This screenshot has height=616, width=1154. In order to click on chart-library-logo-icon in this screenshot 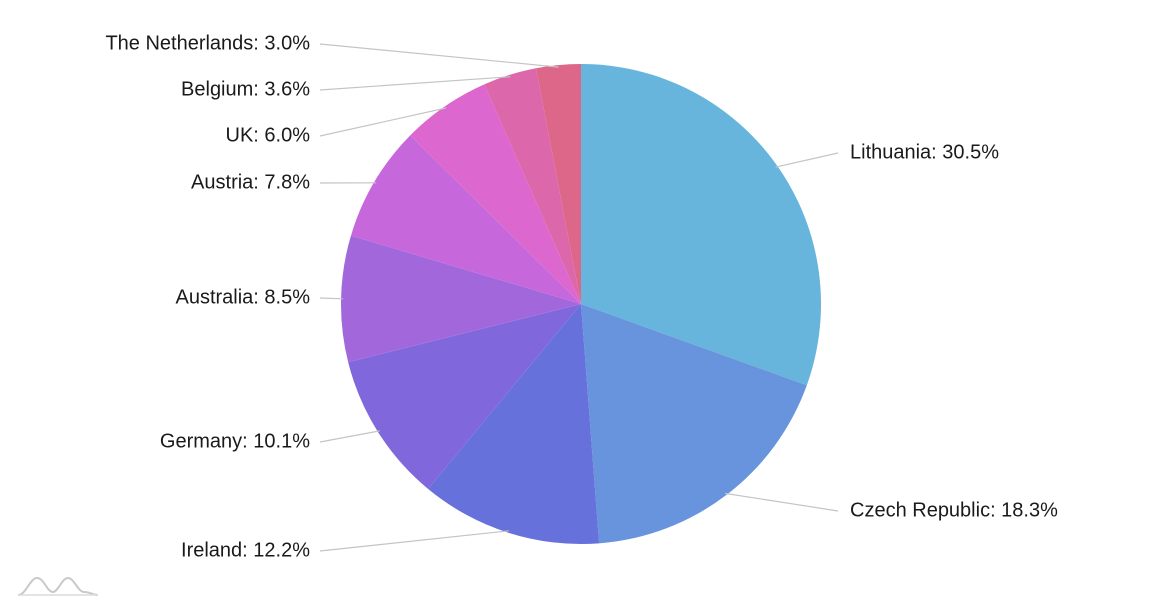, I will do `click(58, 586)`.